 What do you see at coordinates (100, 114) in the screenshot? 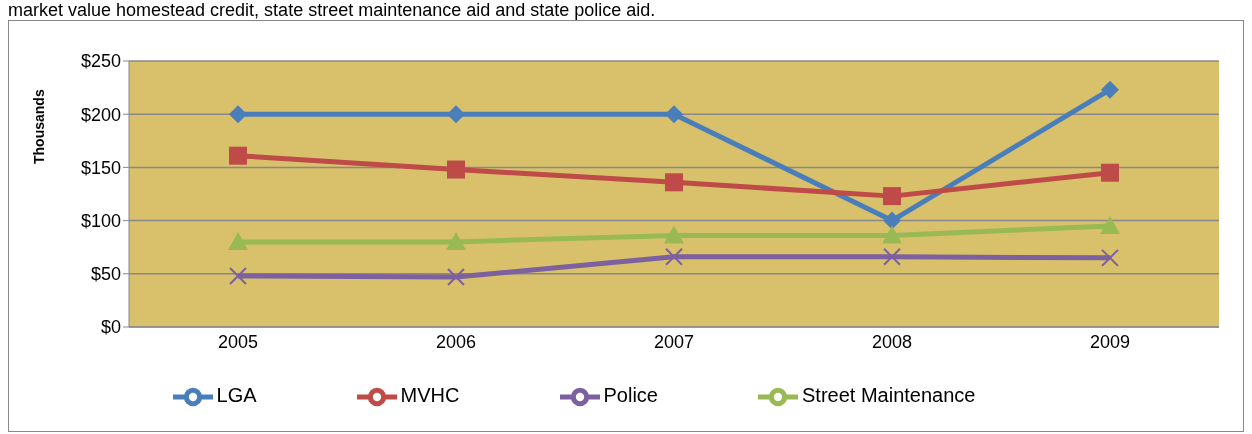
I see `y-tick-label: $200` at bounding box center [100, 114].